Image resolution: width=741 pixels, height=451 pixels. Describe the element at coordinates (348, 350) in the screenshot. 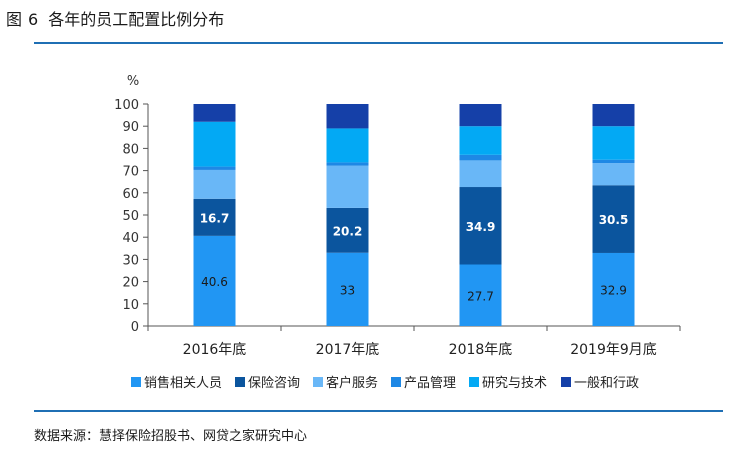

I see `x-tick-label: 2017年底` at that location.